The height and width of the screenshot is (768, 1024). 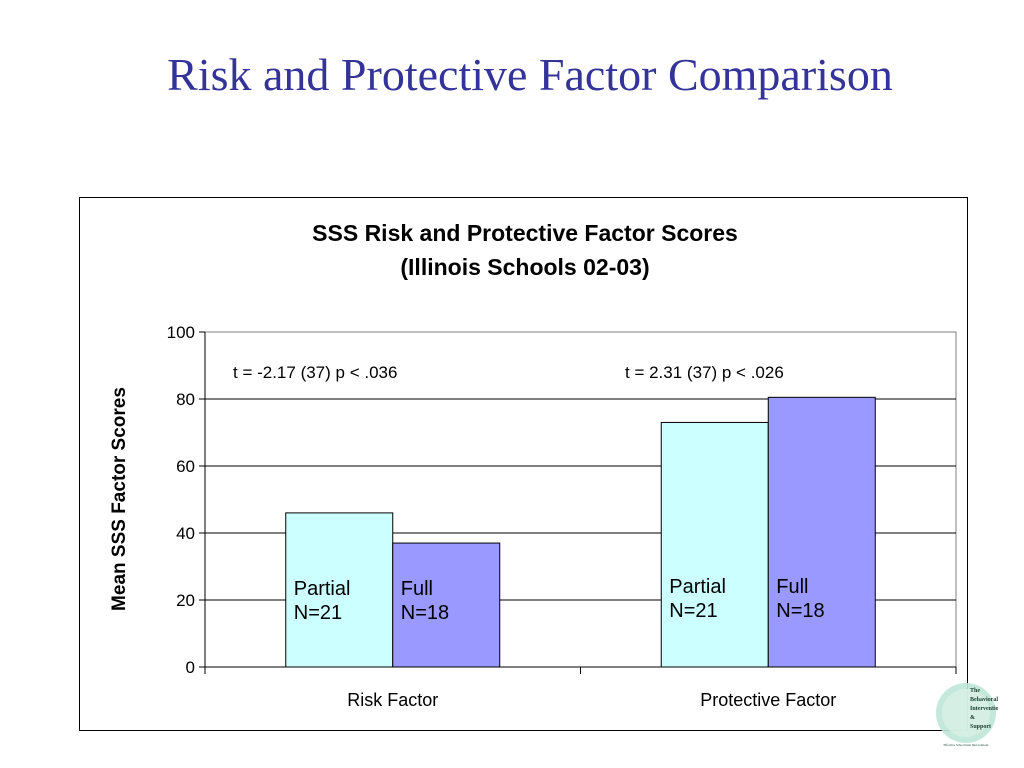 What do you see at coordinates (185, 399) in the screenshot?
I see `y-tick-label: 80` at bounding box center [185, 399].